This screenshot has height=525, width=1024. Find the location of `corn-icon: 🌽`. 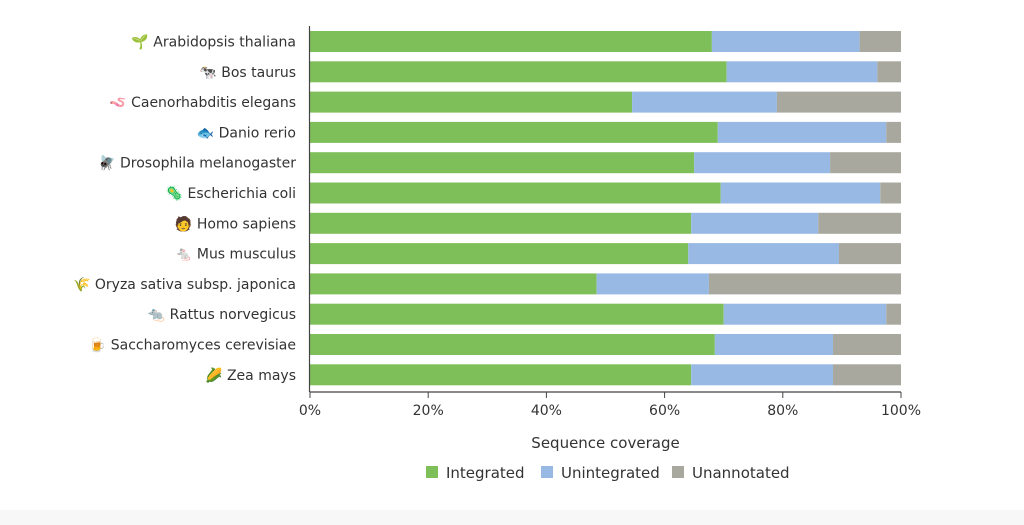

corn-icon: 🌽 is located at coordinates (216, 375).